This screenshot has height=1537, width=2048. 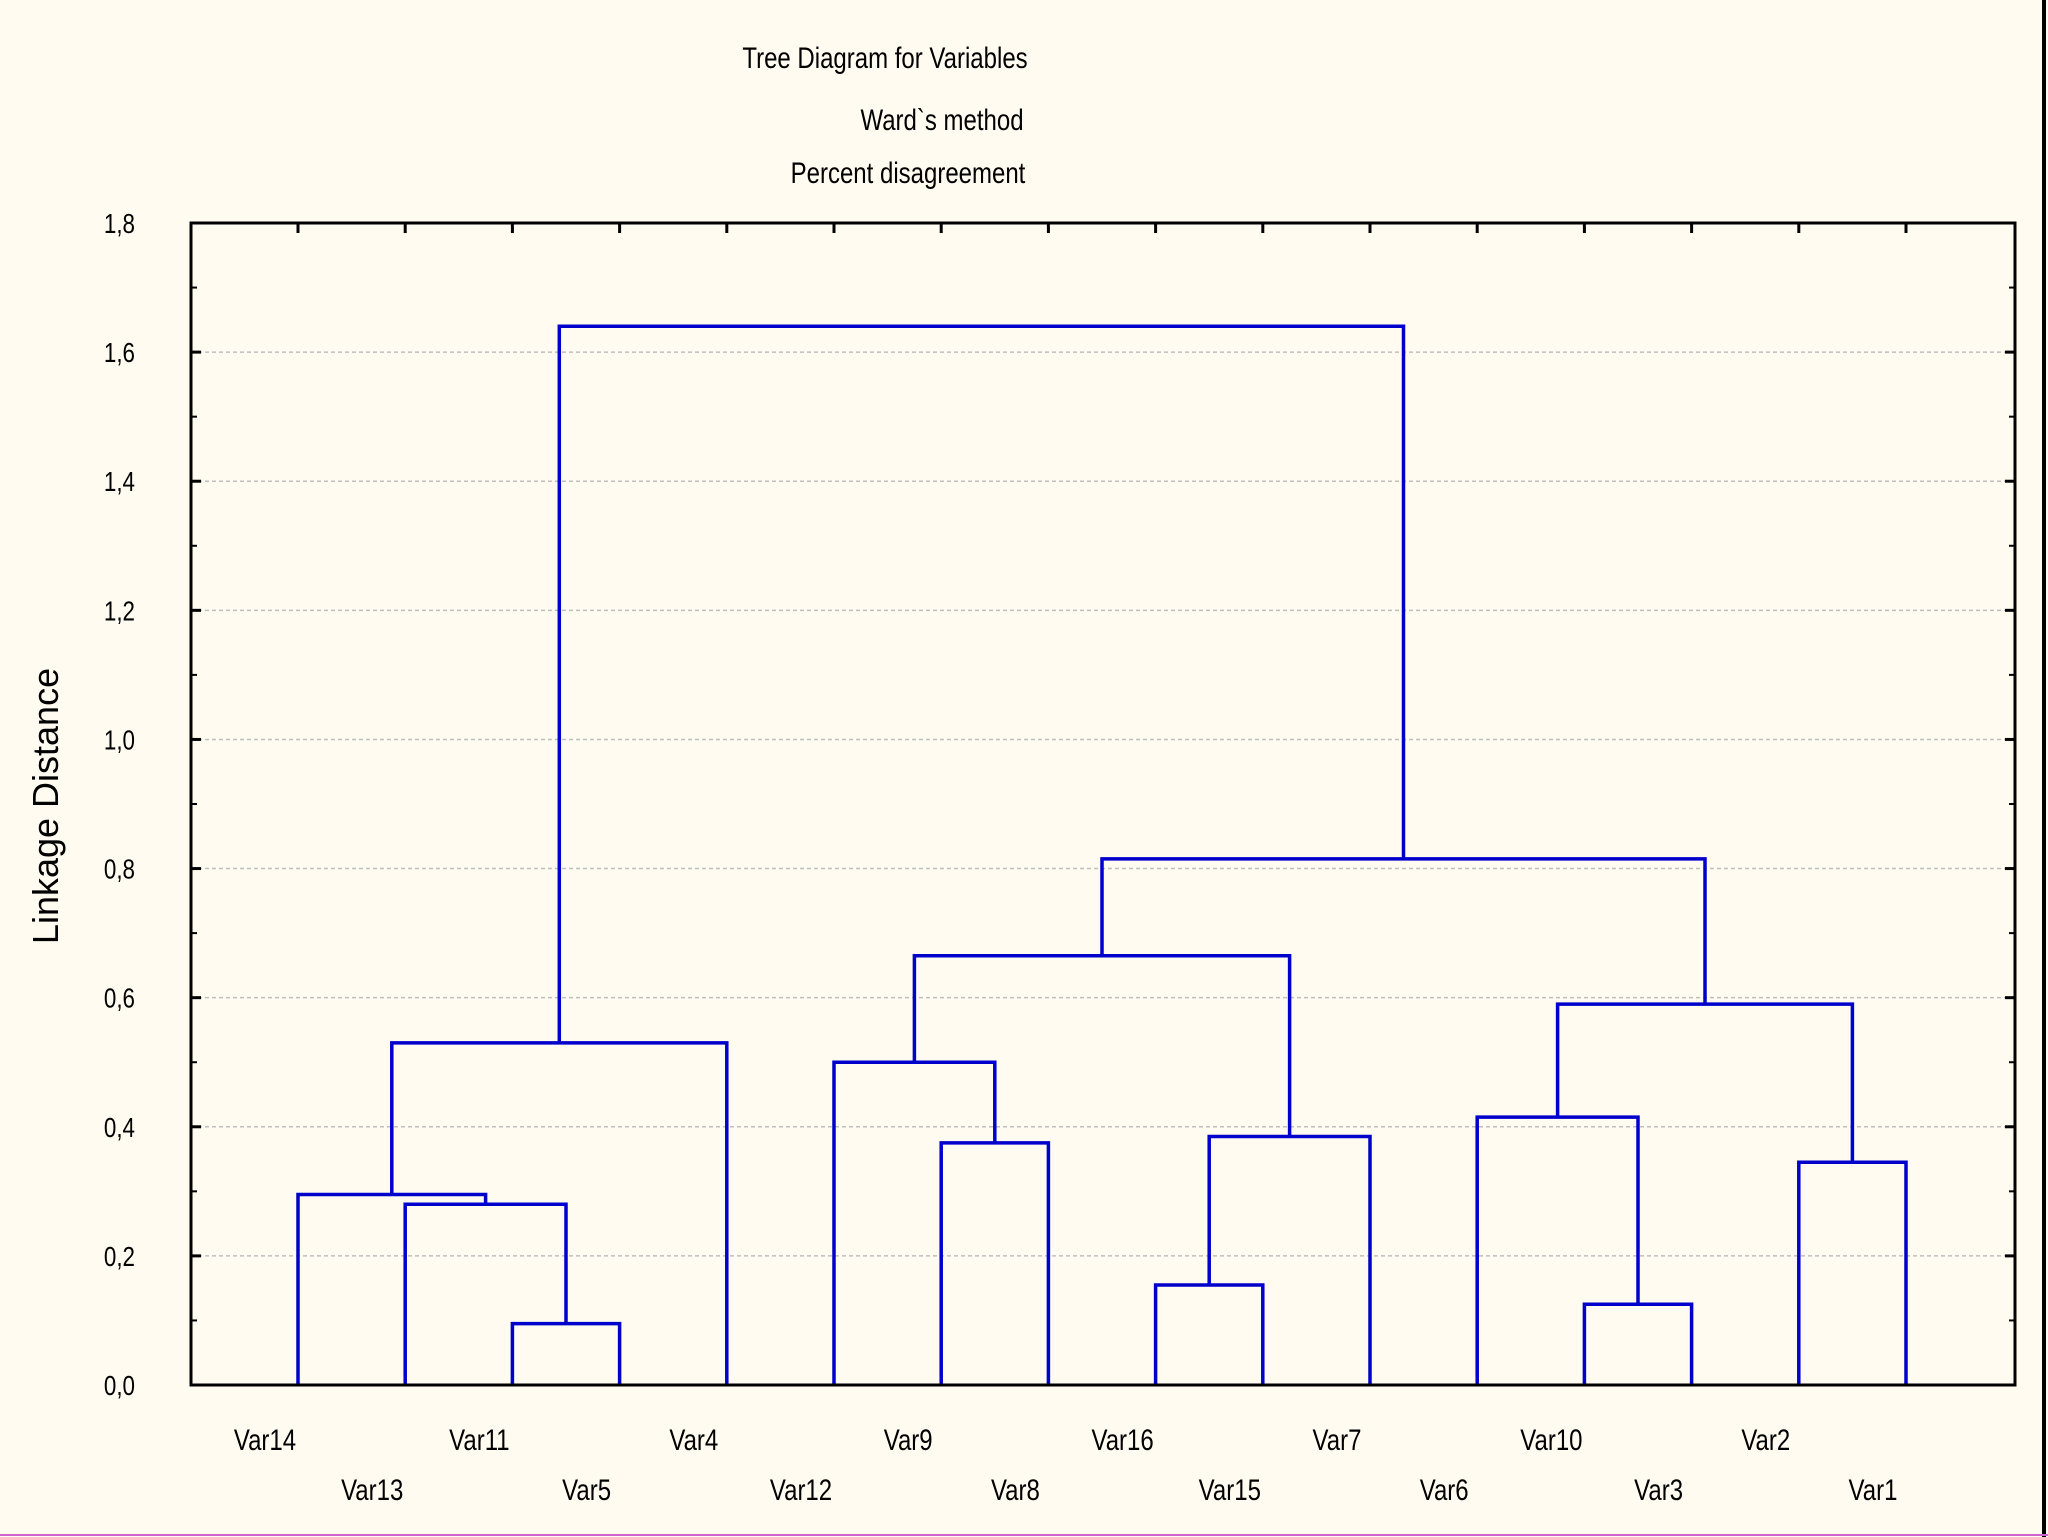 I want to click on chart-title-line-2: Ward`s method, so click(x=941, y=119).